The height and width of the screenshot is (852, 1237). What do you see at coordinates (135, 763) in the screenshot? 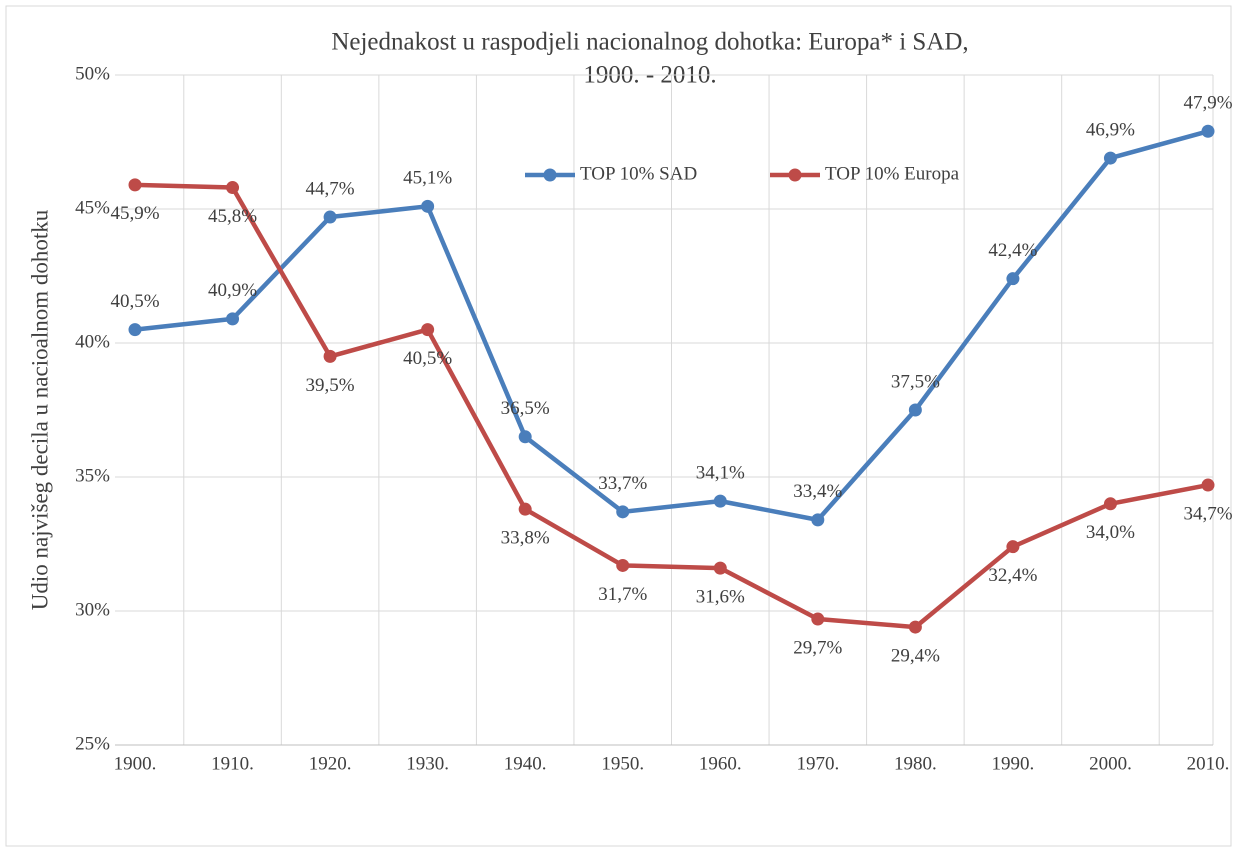
I see `x-tick-label: 1900.` at bounding box center [135, 763].